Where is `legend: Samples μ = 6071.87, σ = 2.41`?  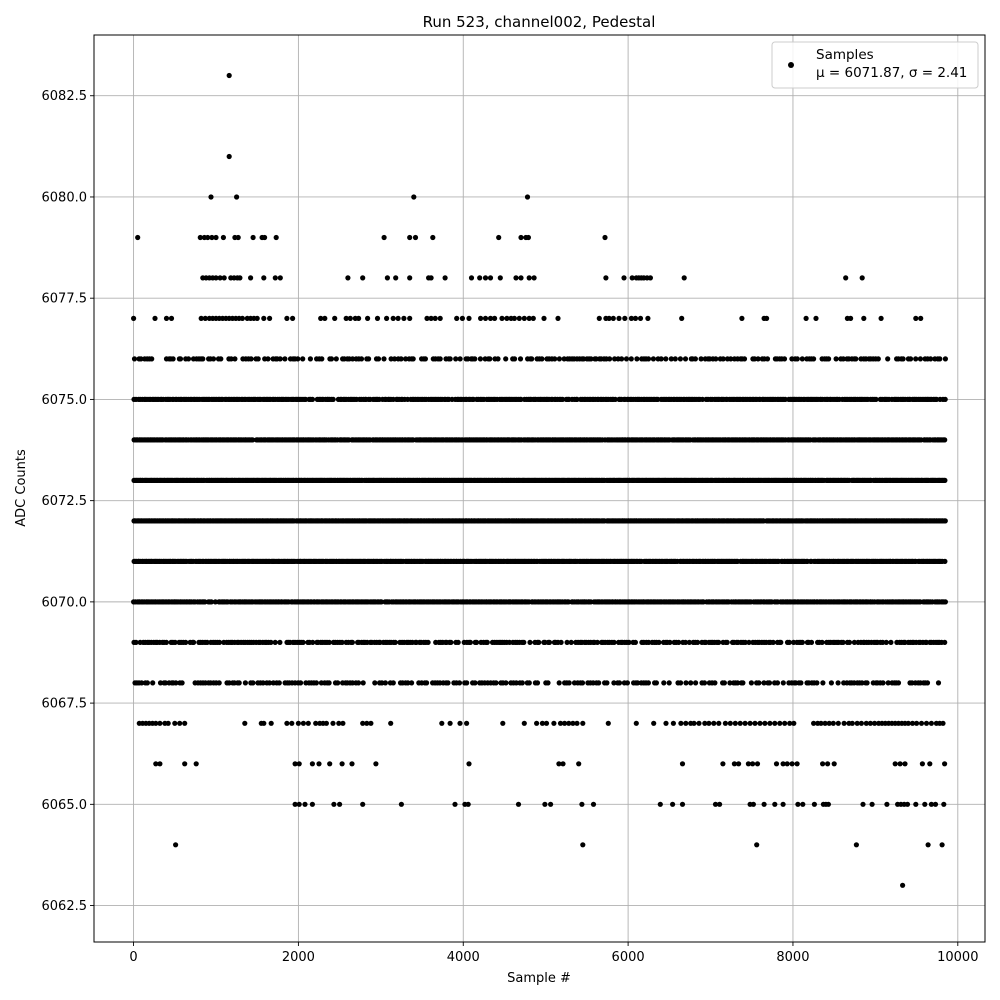
legend: Samples μ = 6071.87, σ = 2.41 is located at coordinates (875, 65).